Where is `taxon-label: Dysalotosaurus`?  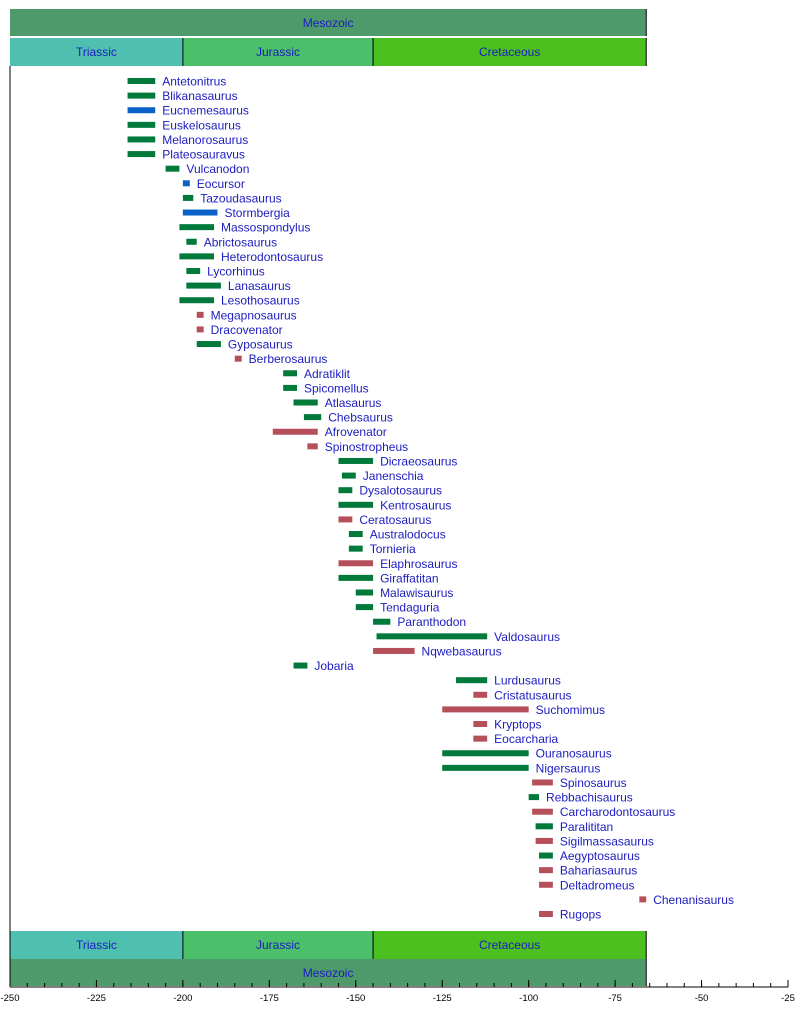
taxon-label: Dysalotosaurus is located at coordinates (400, 491).